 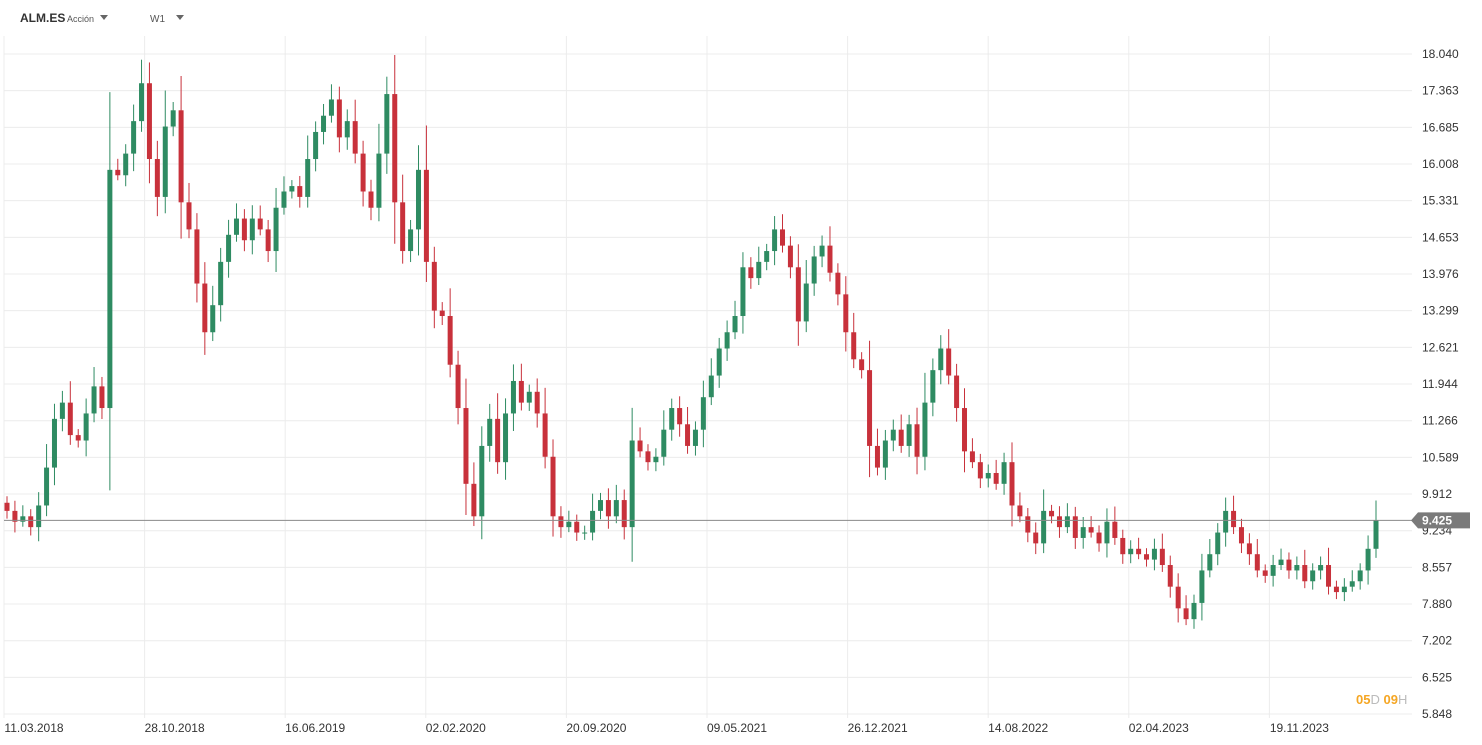 I want to click on countdown-days-unit: D, so click(x=1375, y=699).